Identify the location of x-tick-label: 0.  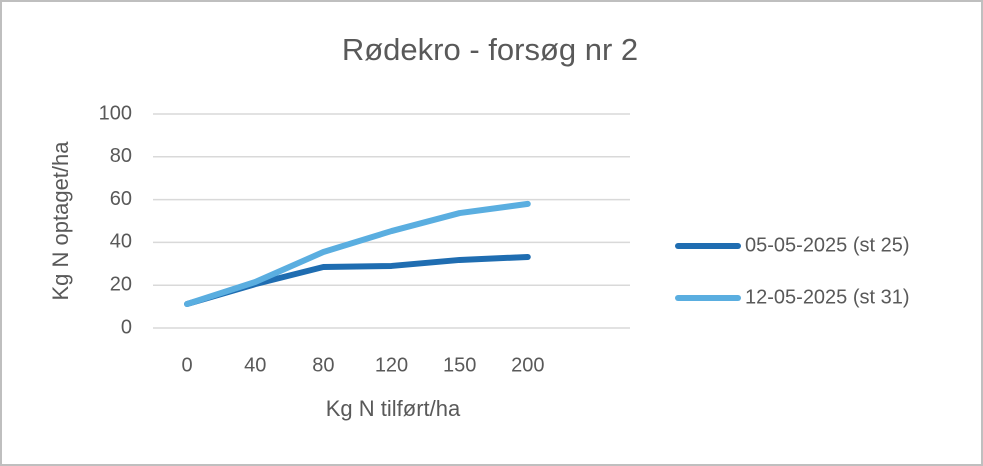
(187, 365).